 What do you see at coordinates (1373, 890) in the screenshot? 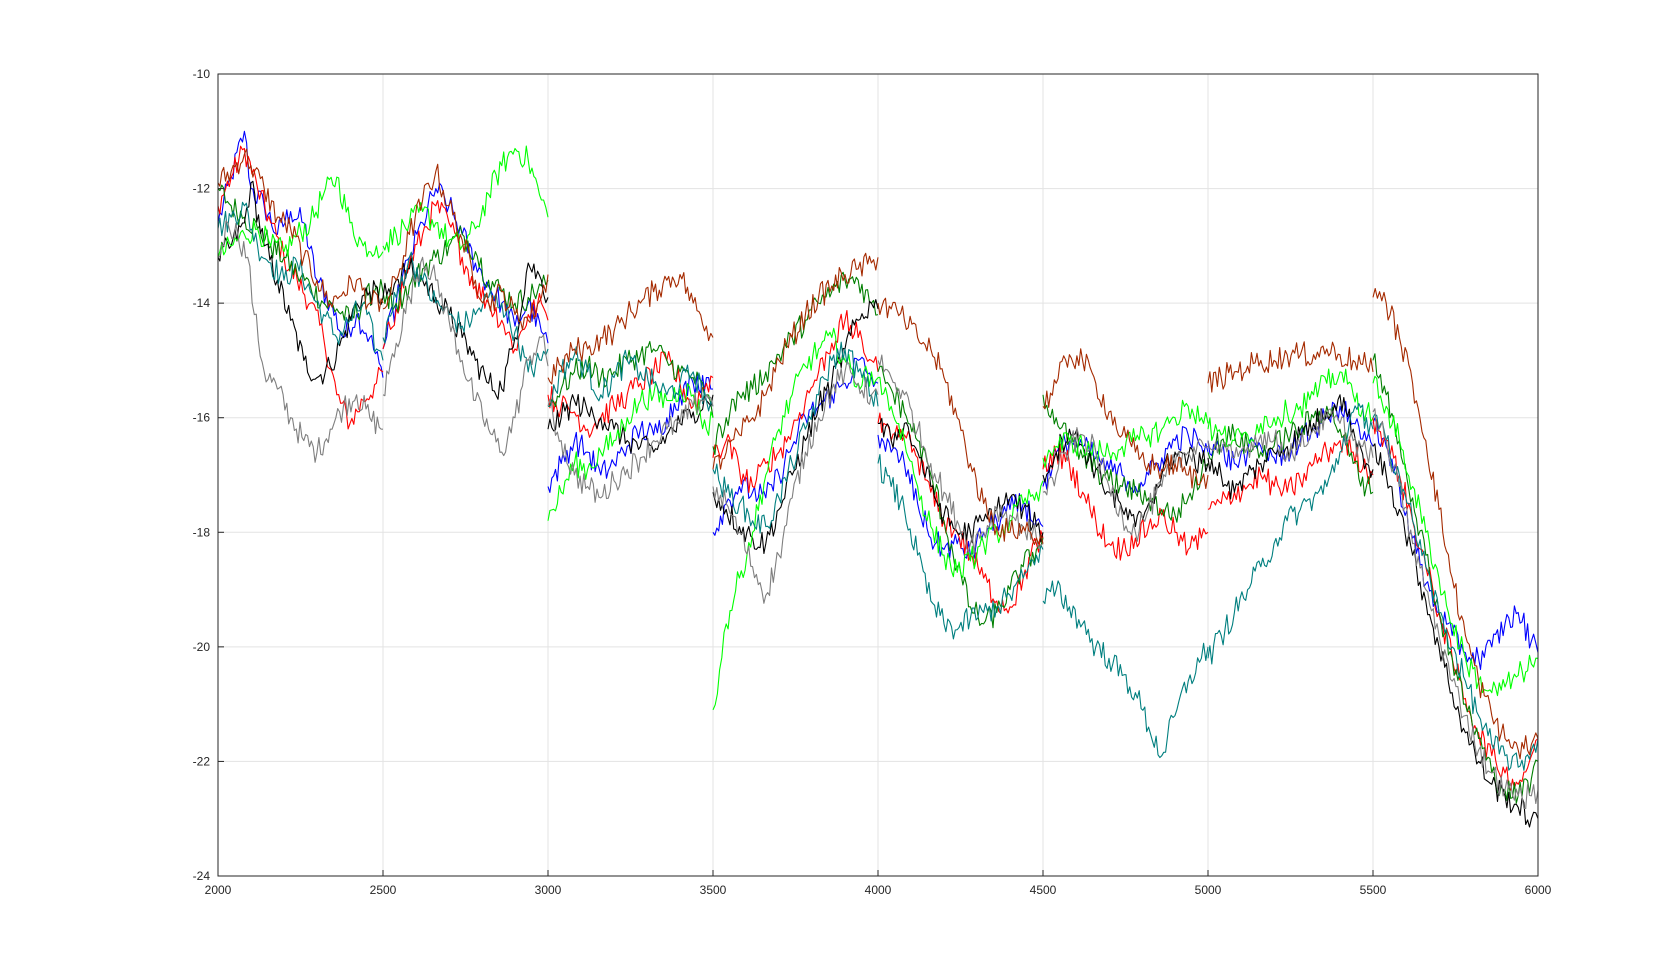
I see `x-tick-label: 5500` at bounding box center [1373, 890].